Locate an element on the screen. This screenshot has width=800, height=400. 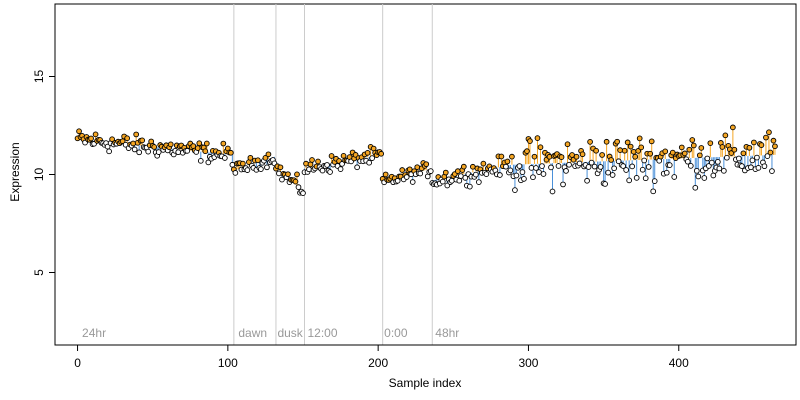
x-axis-label: Sample index is located at coordinates (425, 383).